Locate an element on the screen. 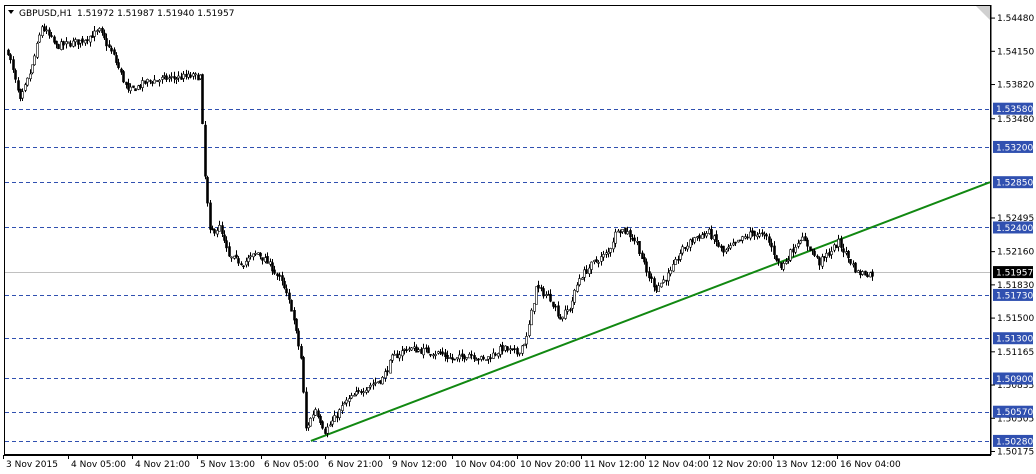  chart-menu-triangle-icon is located at coordinates (11, 12).